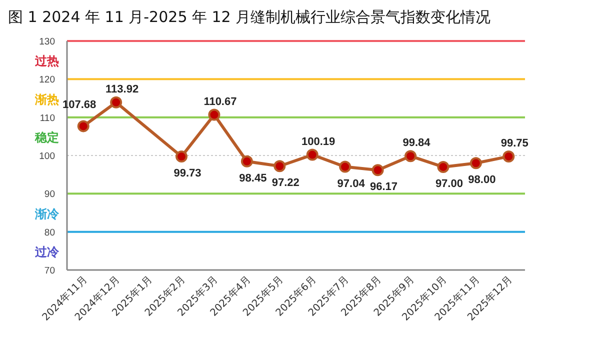 The width and height of the screenshot is (600, 348). Describe the element at coordinates (47, 118) in the screenshot. I see `y-tick-label: 110` at that location.